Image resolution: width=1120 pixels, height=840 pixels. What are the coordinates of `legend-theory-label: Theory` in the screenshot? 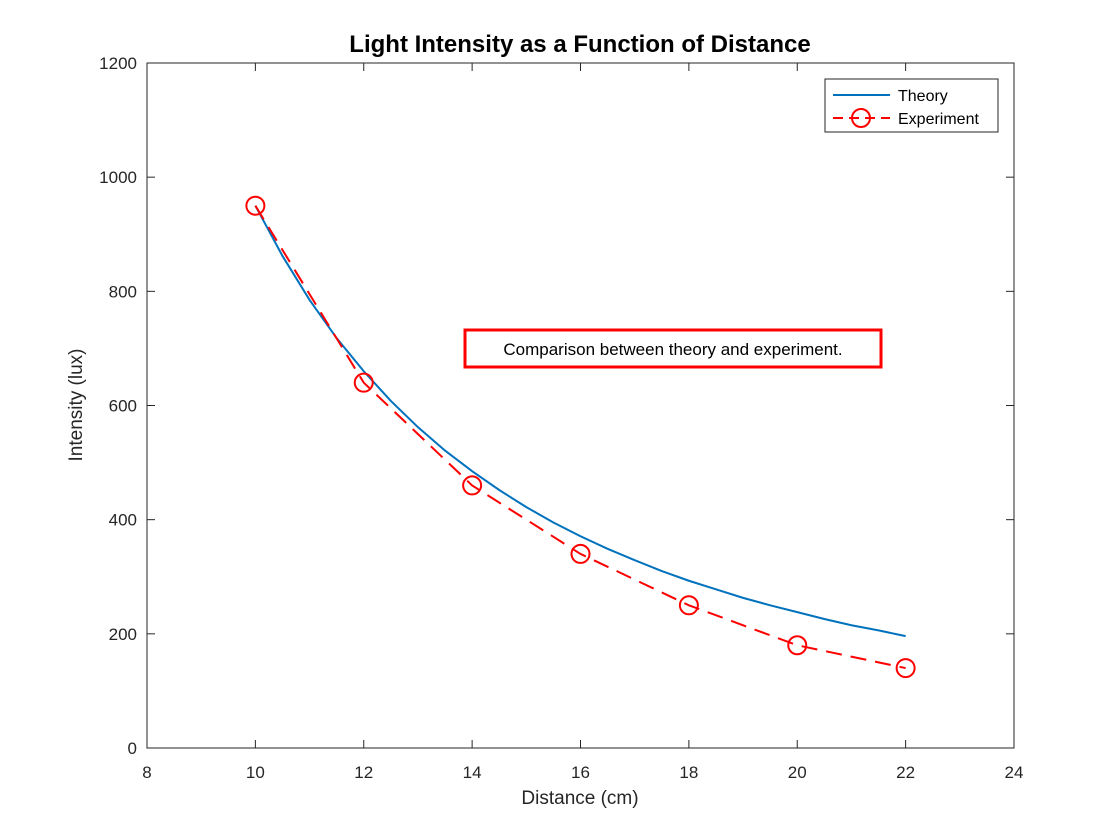 It's located at (923, 96).